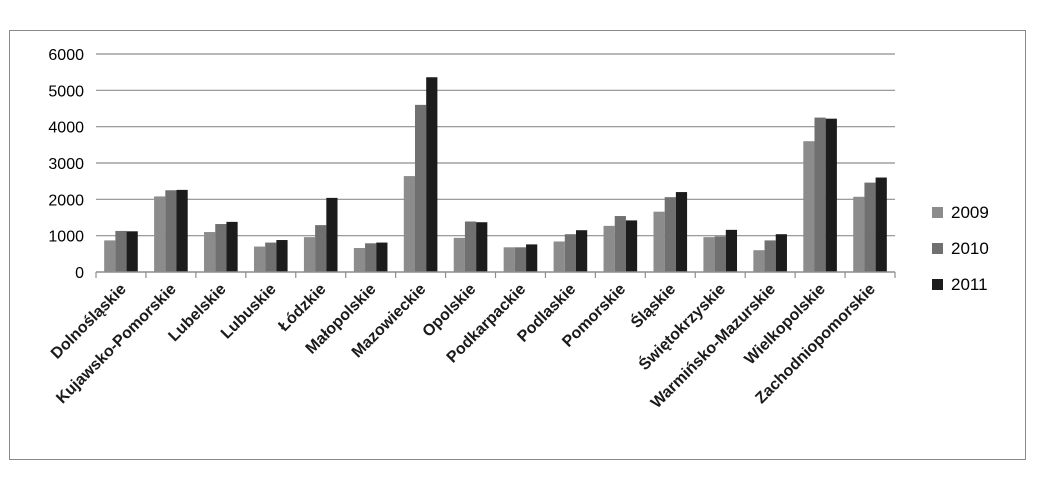 The height and width of the screenshot is (485, 1038). I want to click on bar-lubuskie-2010, so click(271, 257).